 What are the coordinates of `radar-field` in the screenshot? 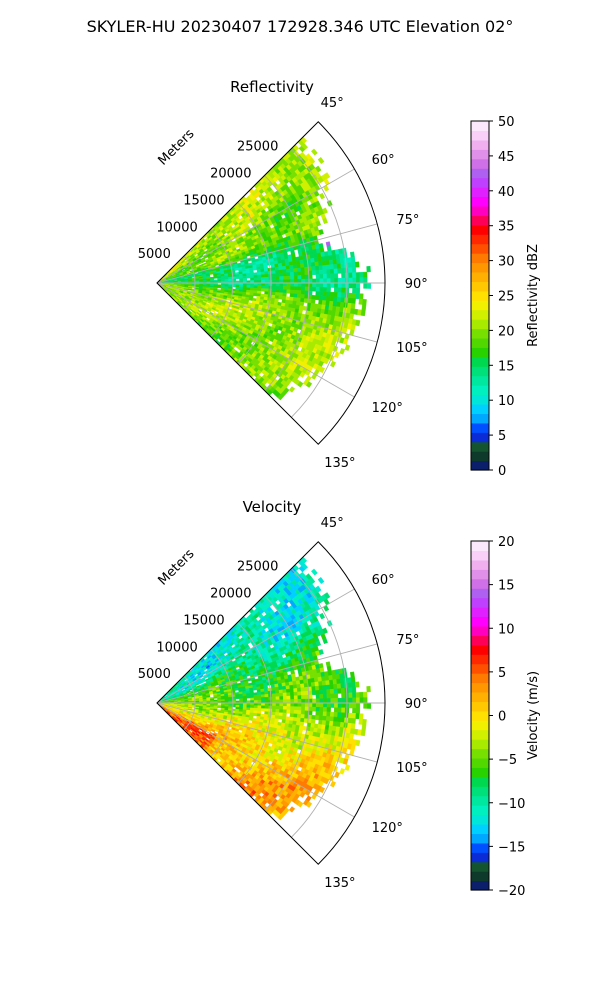 It's located at (265, 268).